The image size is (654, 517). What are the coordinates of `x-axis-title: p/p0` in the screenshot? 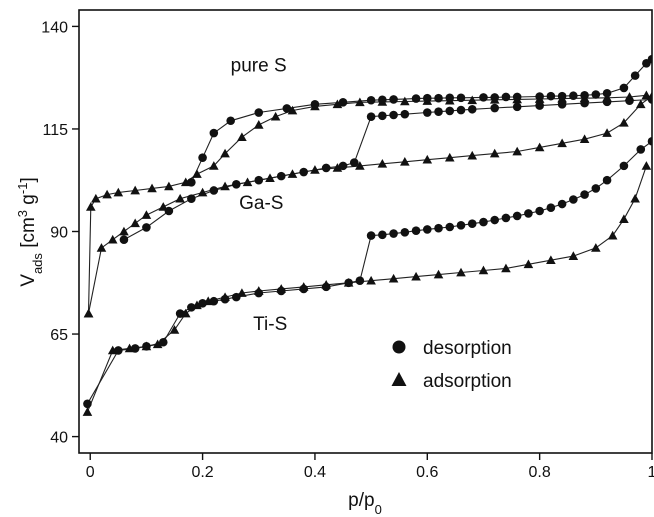 It's located at (365, 503).